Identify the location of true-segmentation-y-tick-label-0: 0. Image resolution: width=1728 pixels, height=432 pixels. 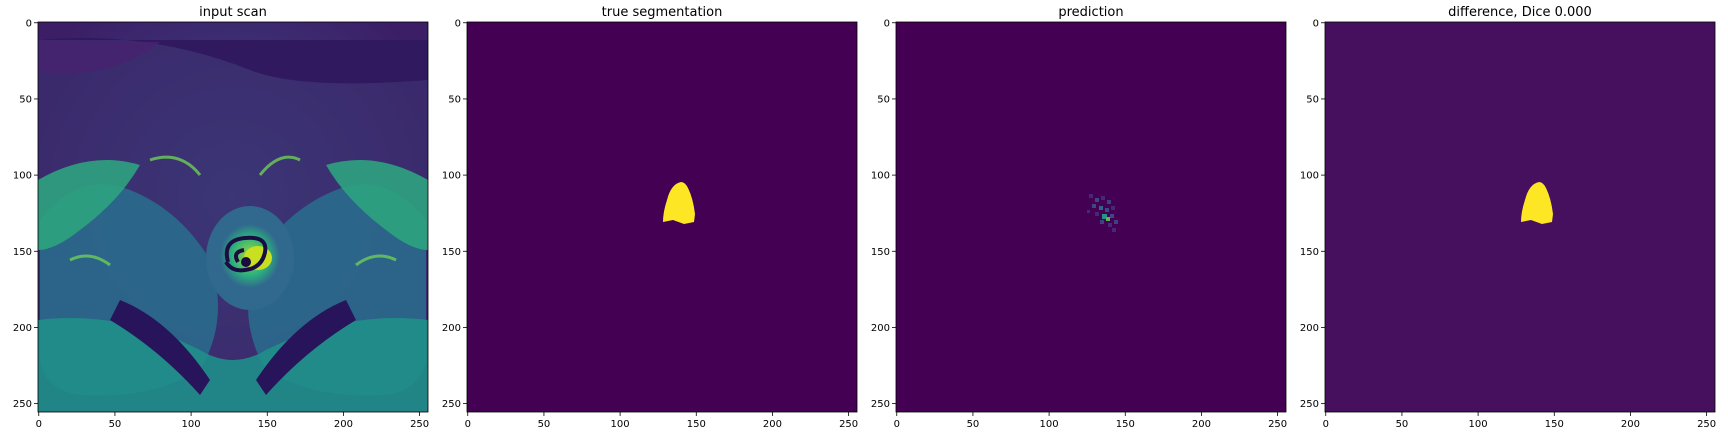
(458, 23).